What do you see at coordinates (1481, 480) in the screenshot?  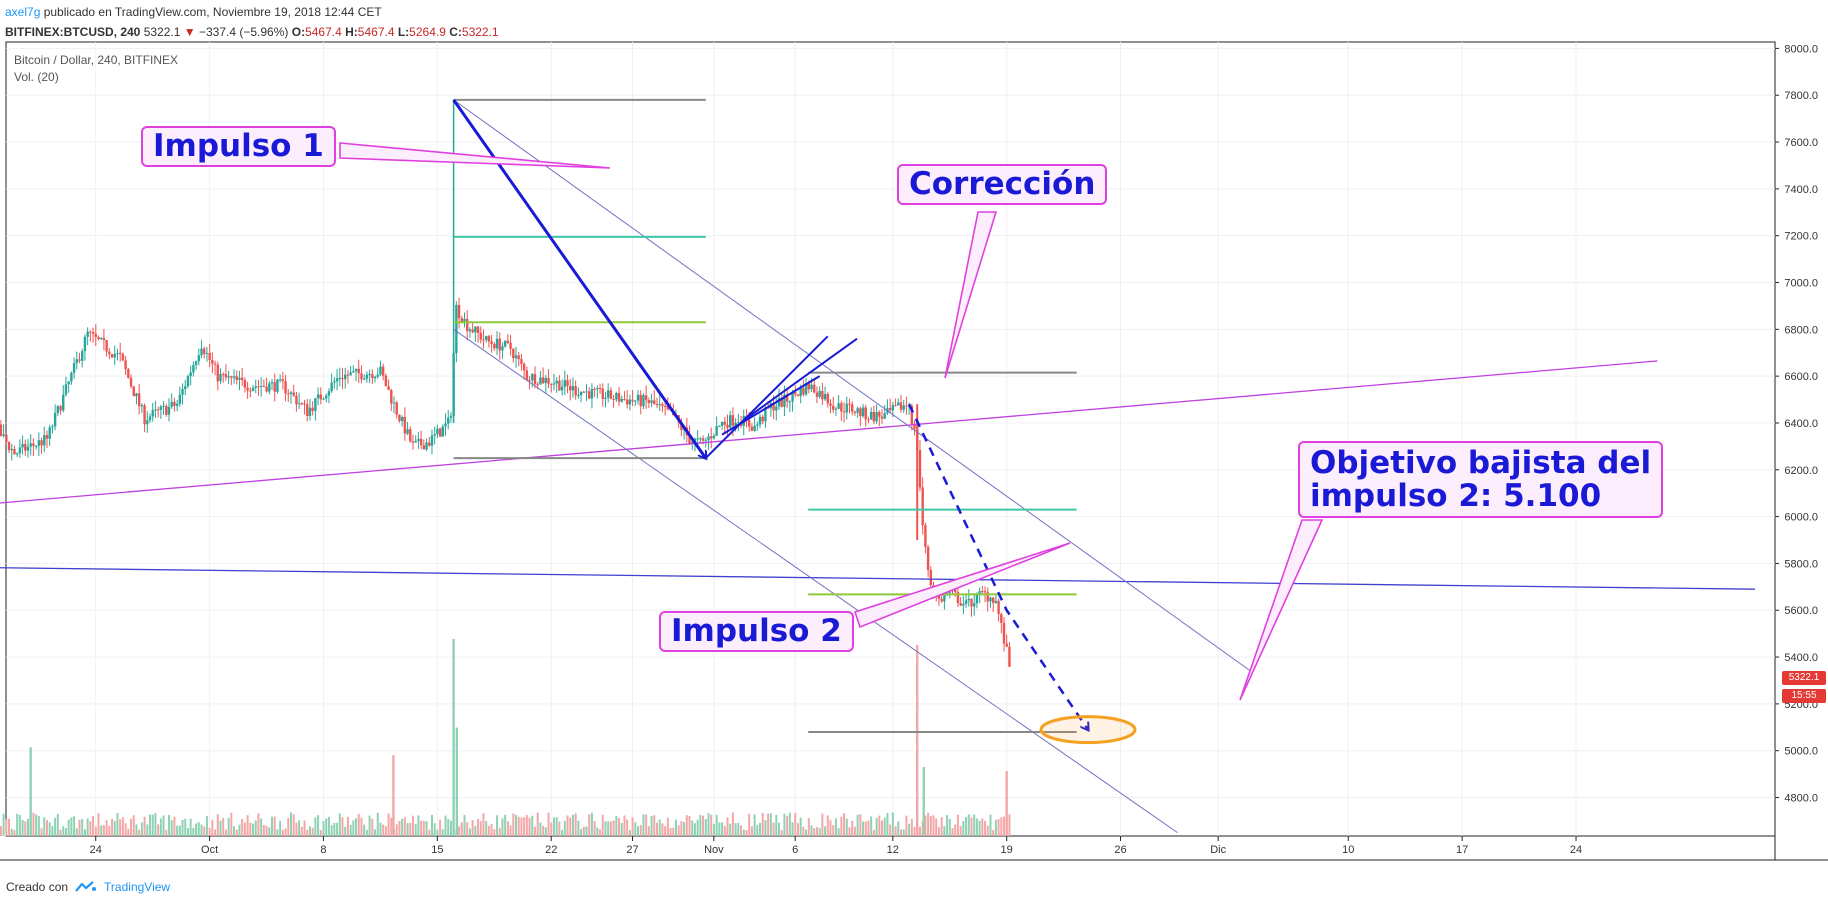 I see `annotation-objetivo: Objetivo bajista del impulso 2: 5.100` at bounding box center [1481, 480].